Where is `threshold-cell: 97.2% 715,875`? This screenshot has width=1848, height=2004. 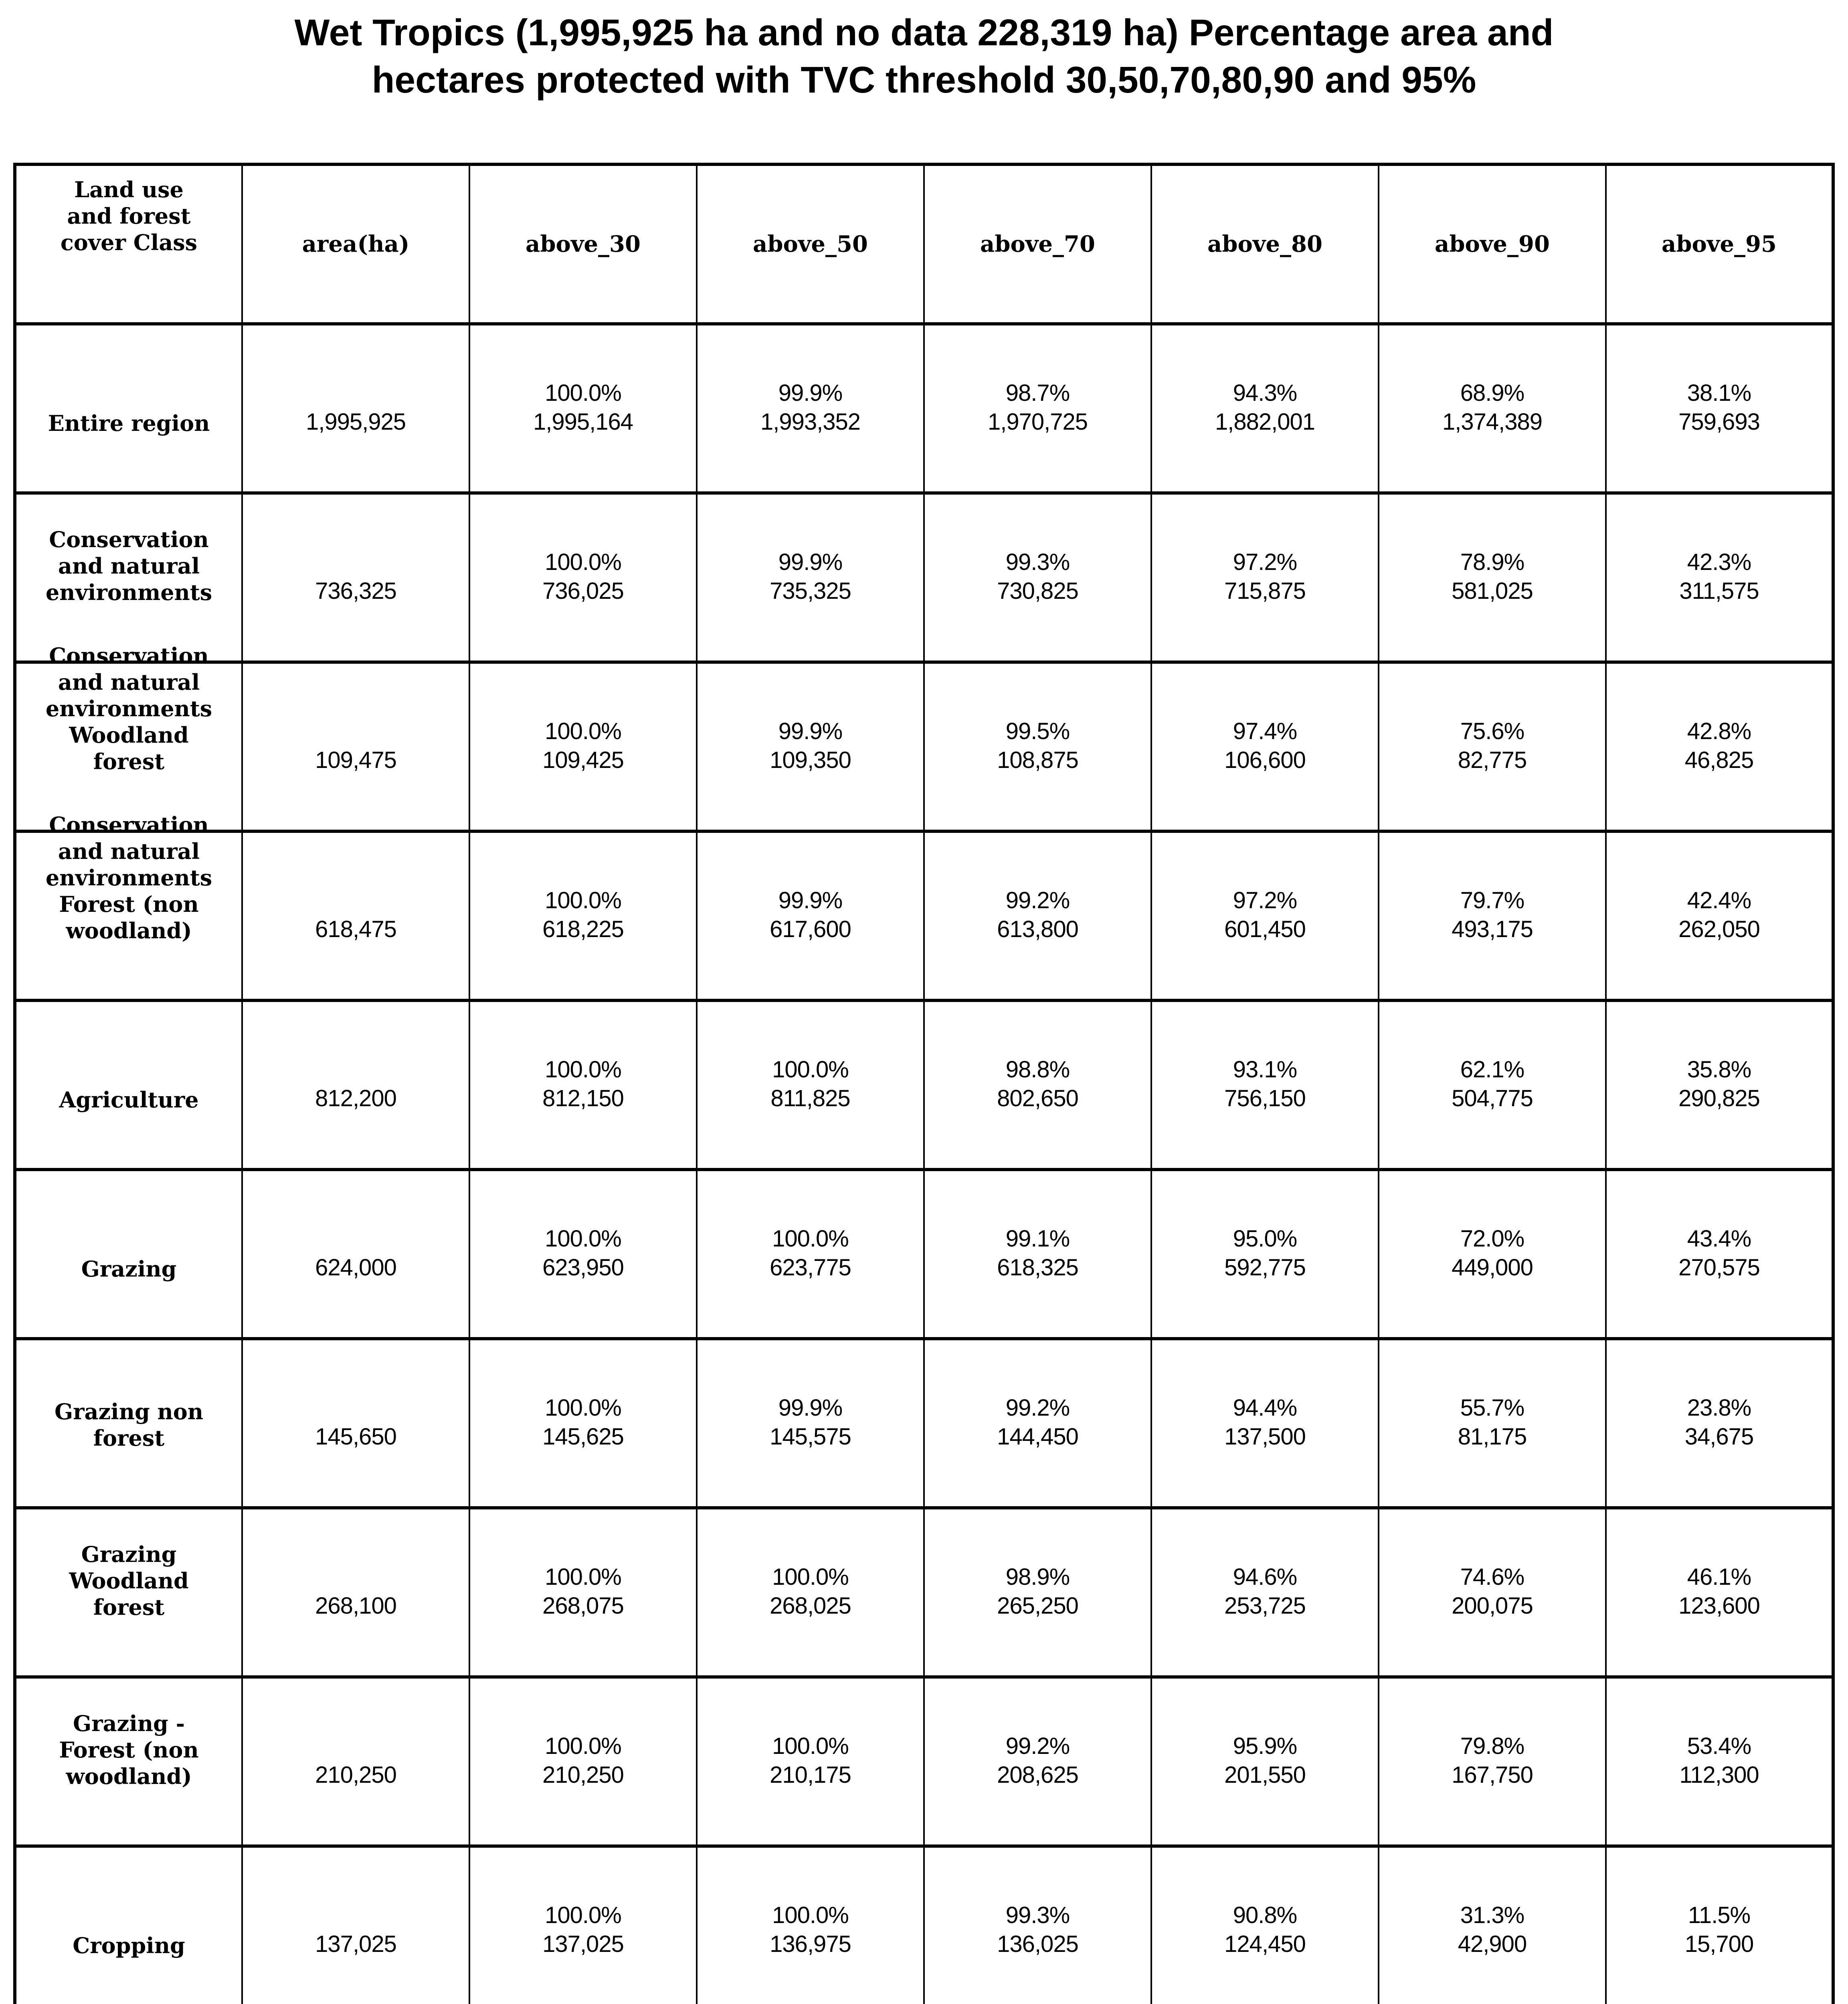
threshold-cell: 97.2% 715,875 is located at coordinates (1264, 577).